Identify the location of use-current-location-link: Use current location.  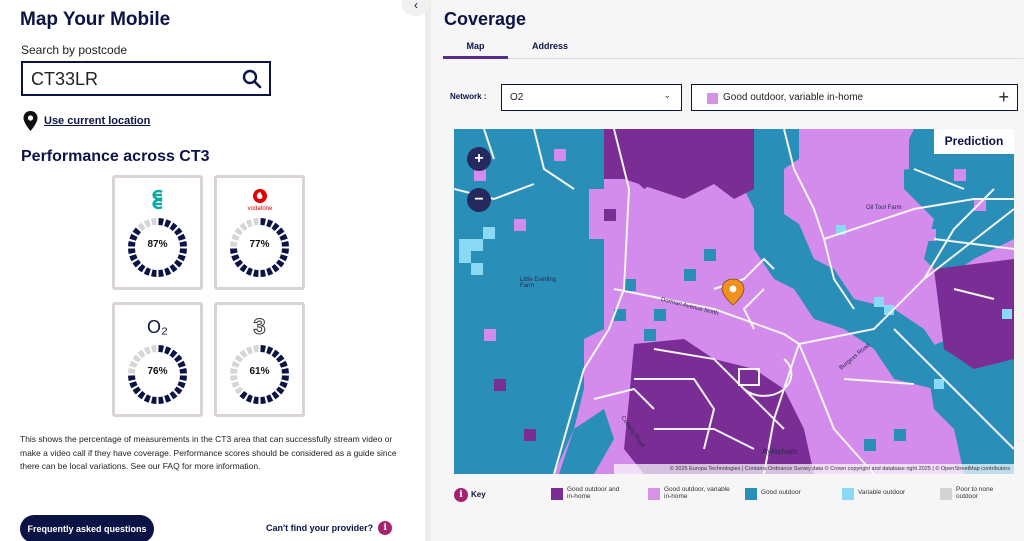
(97, 121).